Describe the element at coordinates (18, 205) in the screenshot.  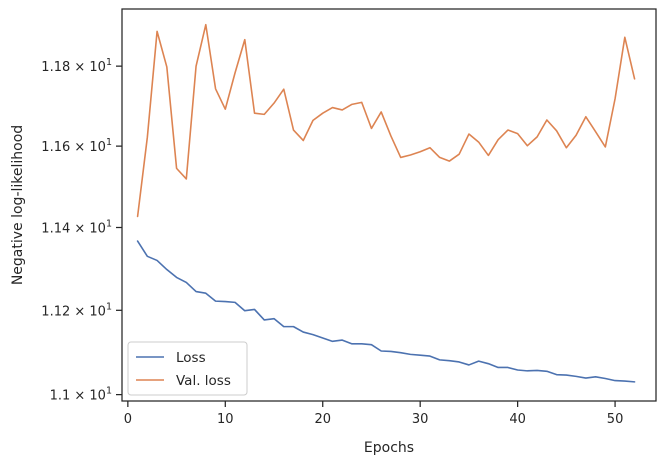
I see `y-axis-label: Negative log-likelihood` at that location.